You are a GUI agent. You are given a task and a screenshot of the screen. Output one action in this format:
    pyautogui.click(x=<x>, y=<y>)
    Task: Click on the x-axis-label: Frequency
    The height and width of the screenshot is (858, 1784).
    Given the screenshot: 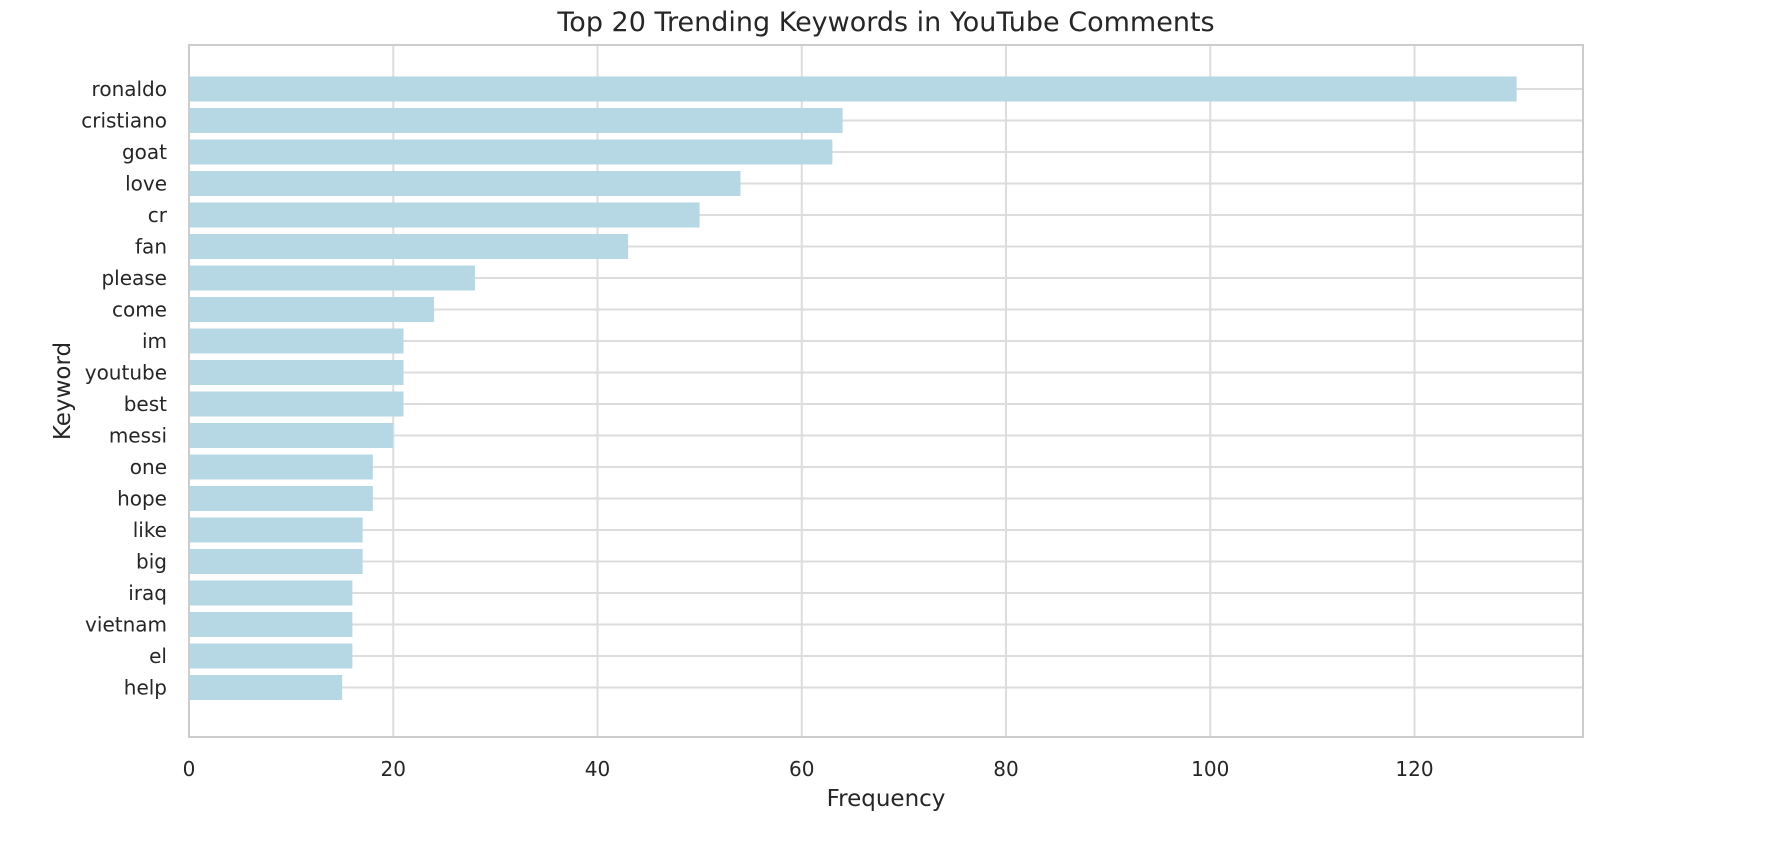 What is the action you would take?
    pyautogui.click(x=886, y=799)
    